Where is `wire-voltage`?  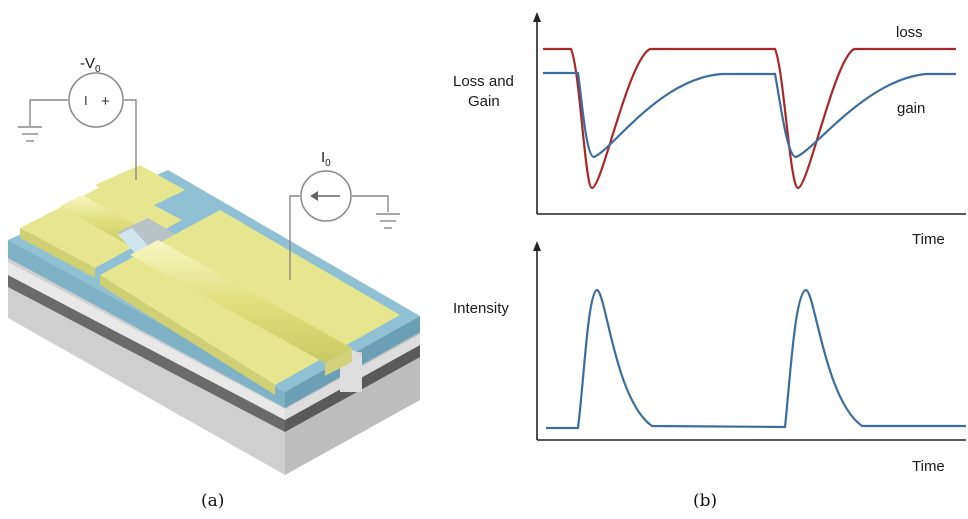 wire-voltage is located at coordinates (83, 139).